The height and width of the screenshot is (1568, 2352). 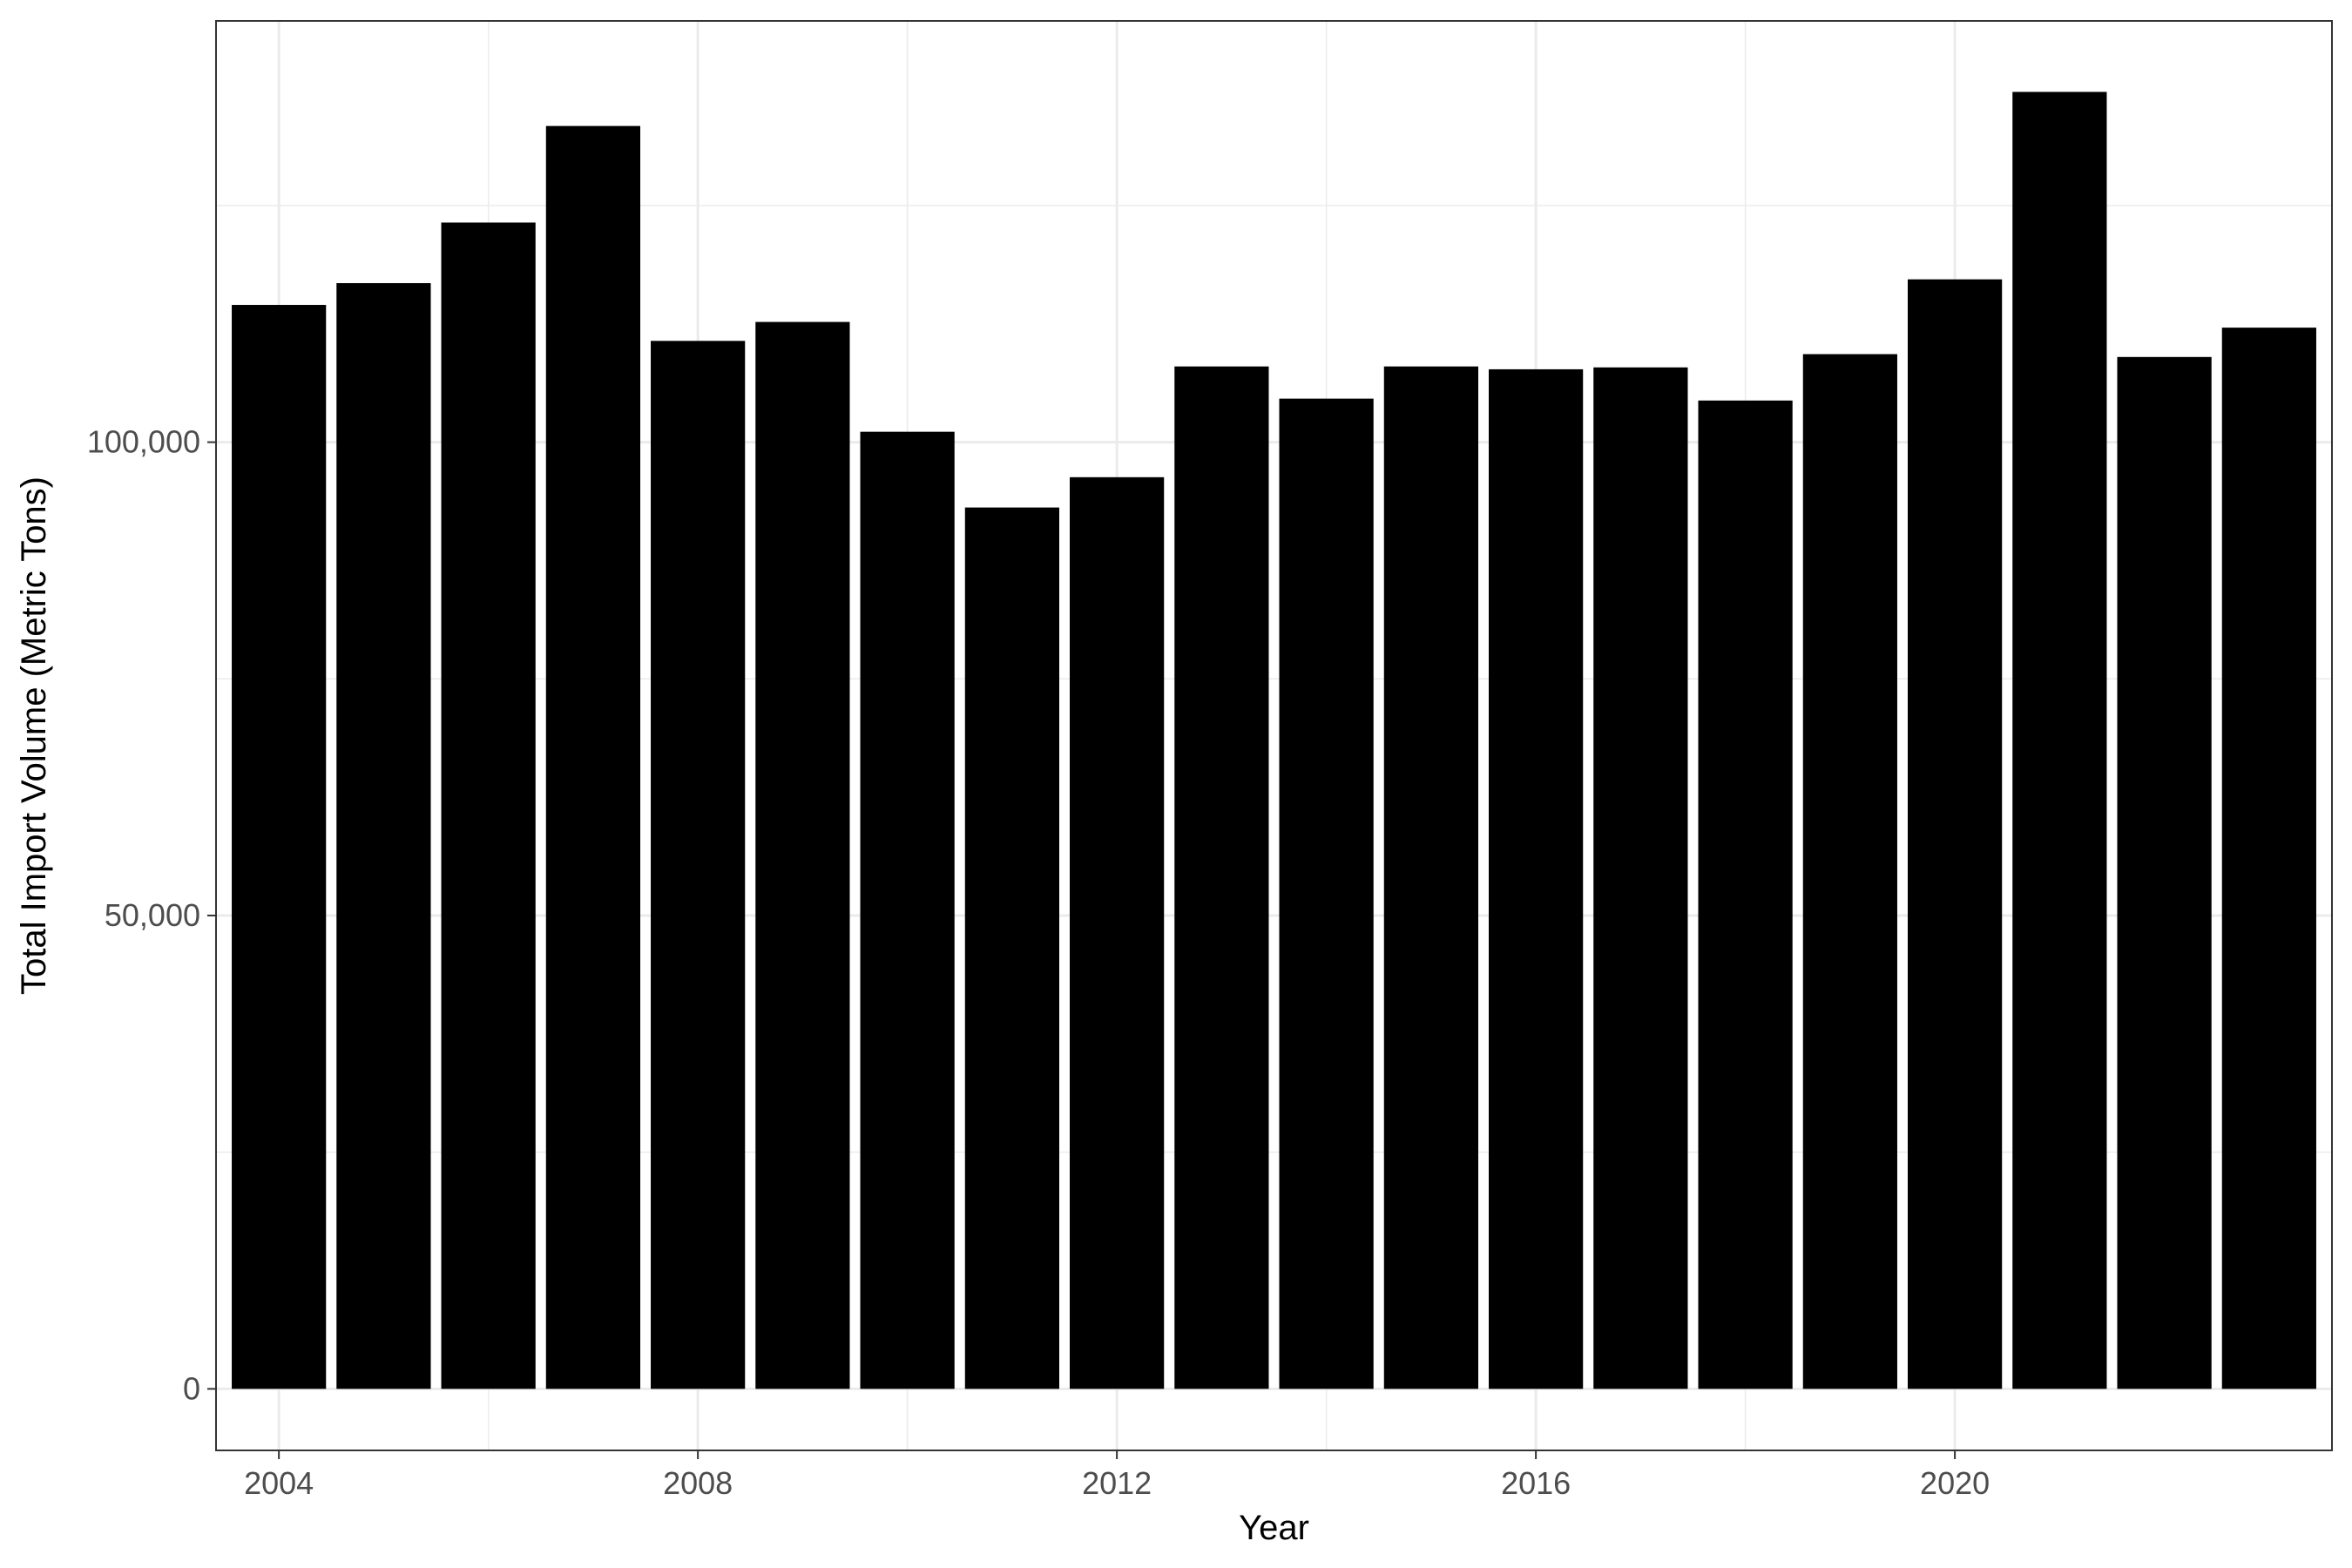 What do you see at coordinates (143, 442) in the screenshot?
I see `y-tick-label: 100,000` at bounding box center [143, 442].